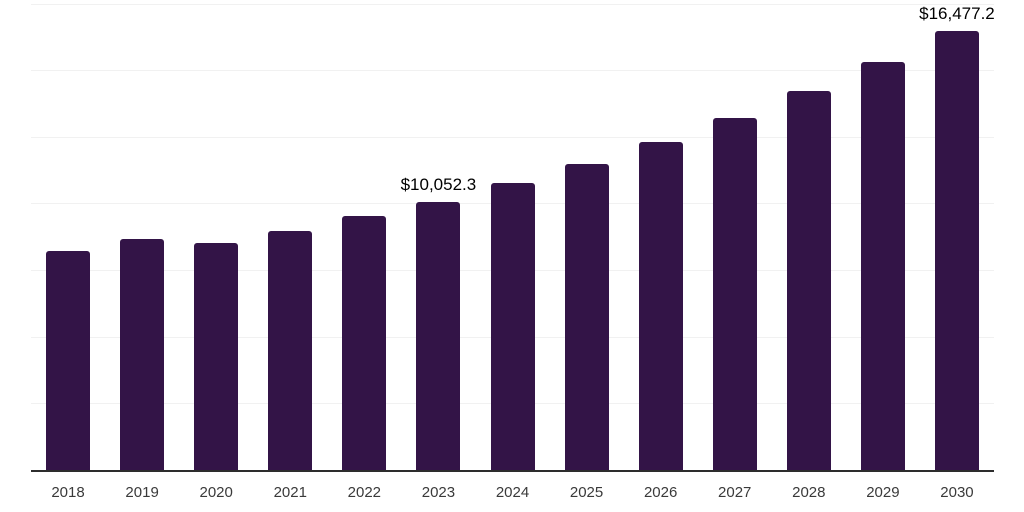 The image size is (1024, 512). What do you see at coordinates (809, 492) in the screenshot?
I see `x-tick-2028: 2028` at bounding box center [809, 492].